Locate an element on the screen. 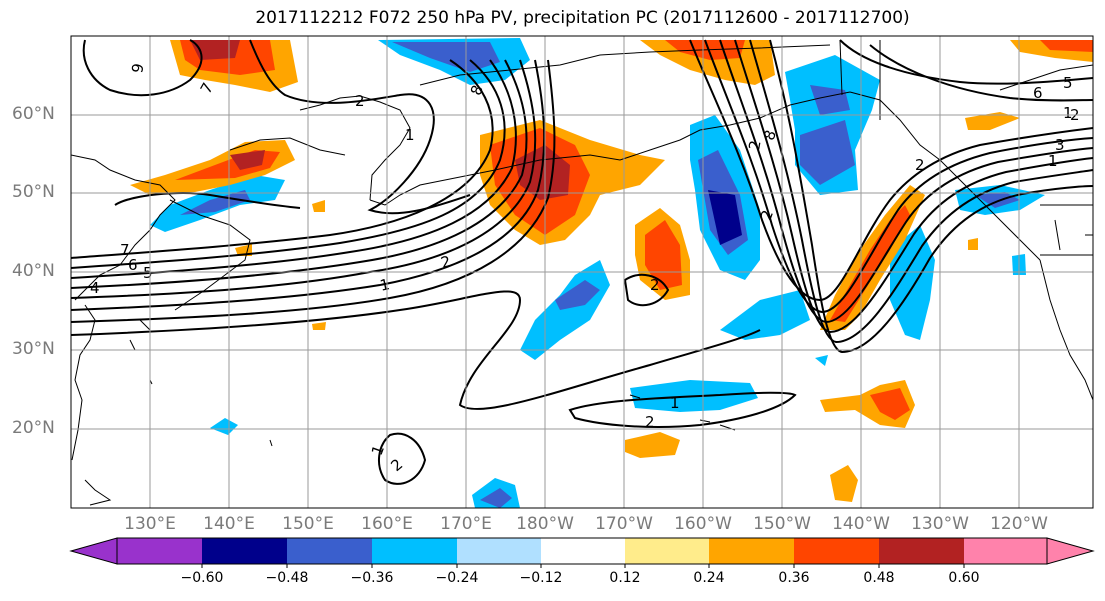 Image resolution: width=1105 pixels, height=601 pixels. lat-label: 60°N is located at coordinates (33, 114).